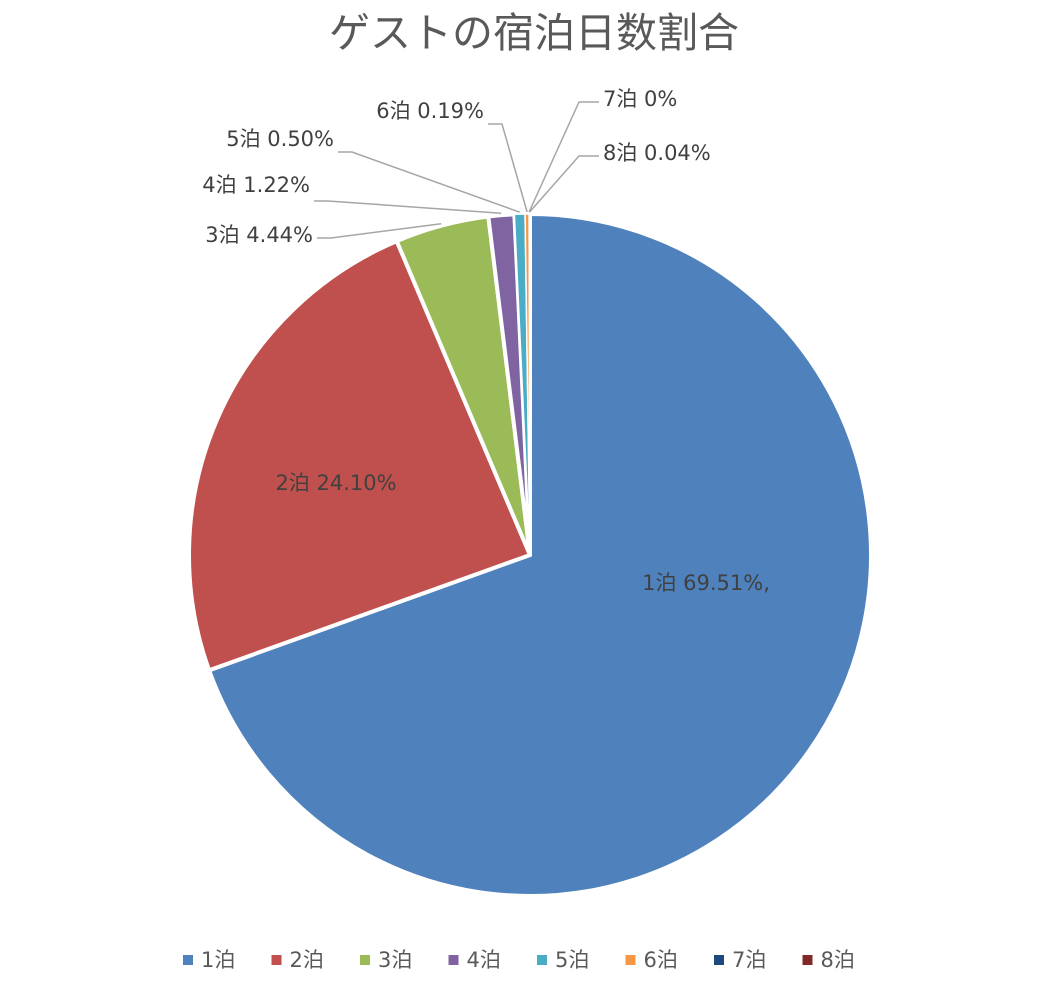  I want to click on legend-item-8-haku-label: 8泊, so click(838, 960).